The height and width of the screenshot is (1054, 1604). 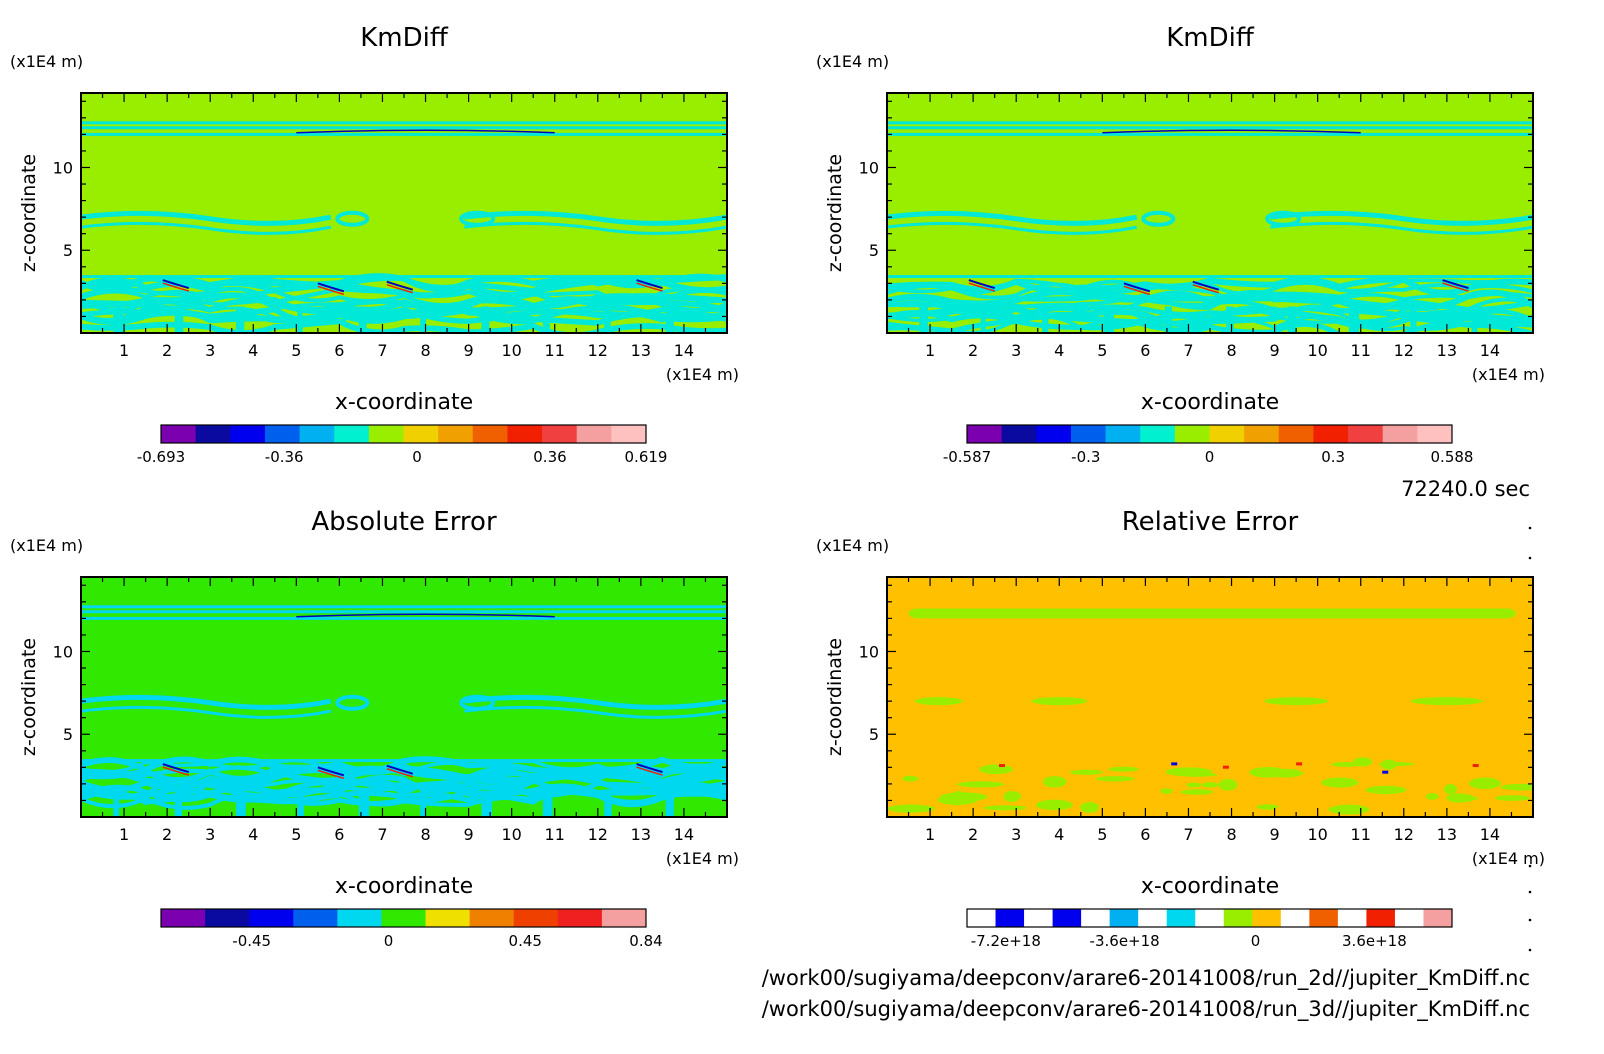 I want to click on x-tick-label: 12, so click(x=1404, y=834).